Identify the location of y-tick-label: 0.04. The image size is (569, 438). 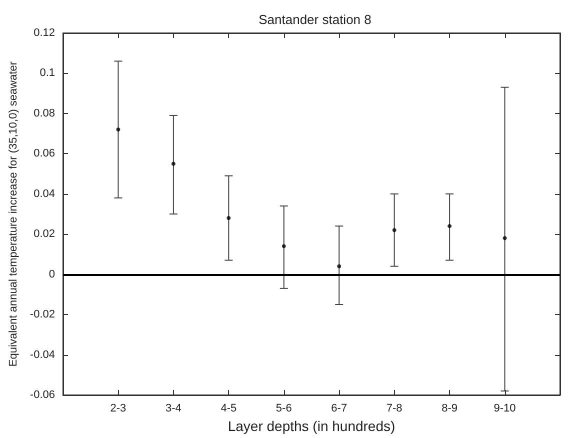
(44, 194).